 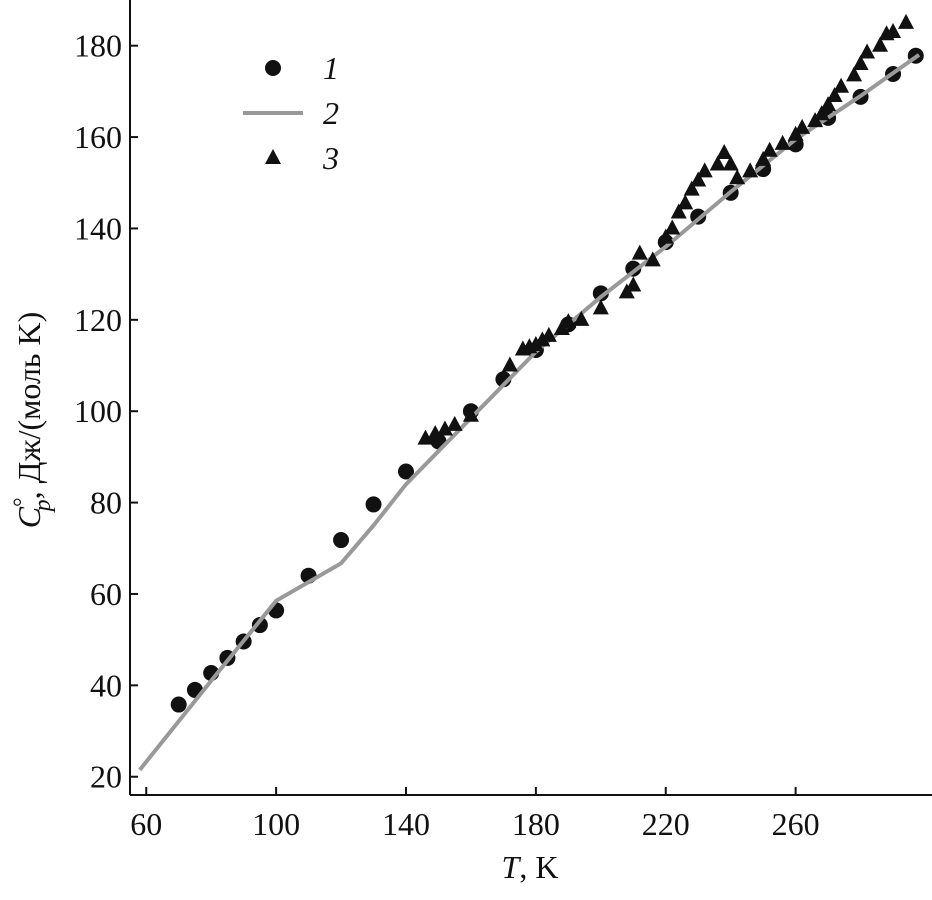 What do you see at coordinates (406, 824) in the screenshot?
I see `x-tick-label: 140` at bounding box center [406, 824].